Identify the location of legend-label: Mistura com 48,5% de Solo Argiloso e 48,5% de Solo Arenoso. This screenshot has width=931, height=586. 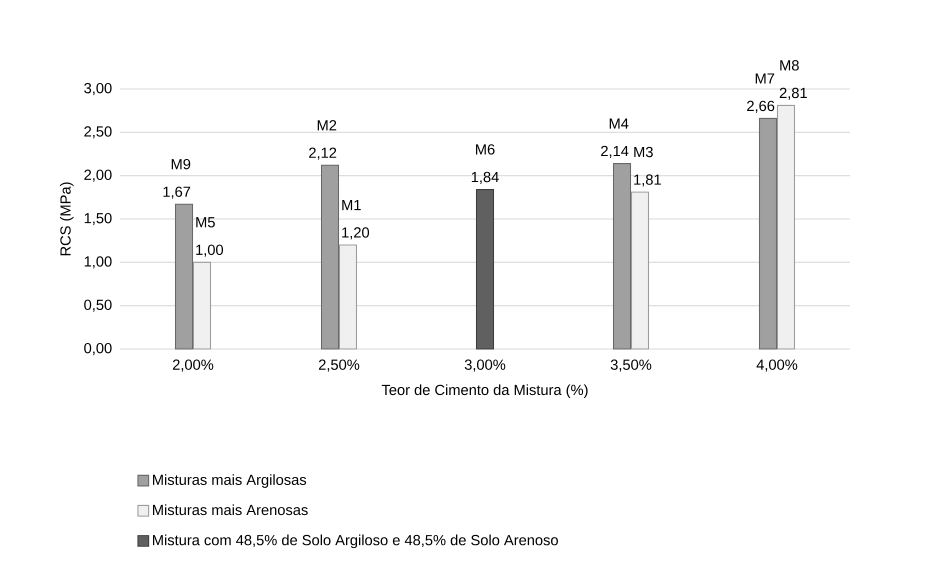
(355, 541).